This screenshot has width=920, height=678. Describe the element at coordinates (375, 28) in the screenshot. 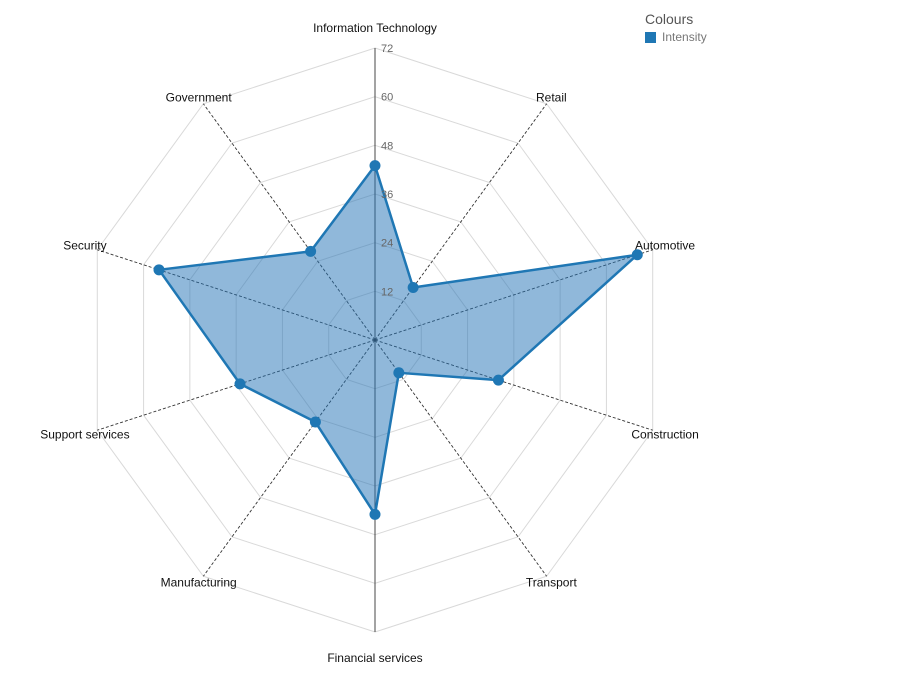

I see `category-label-information-technology: Information Technology` at that location.